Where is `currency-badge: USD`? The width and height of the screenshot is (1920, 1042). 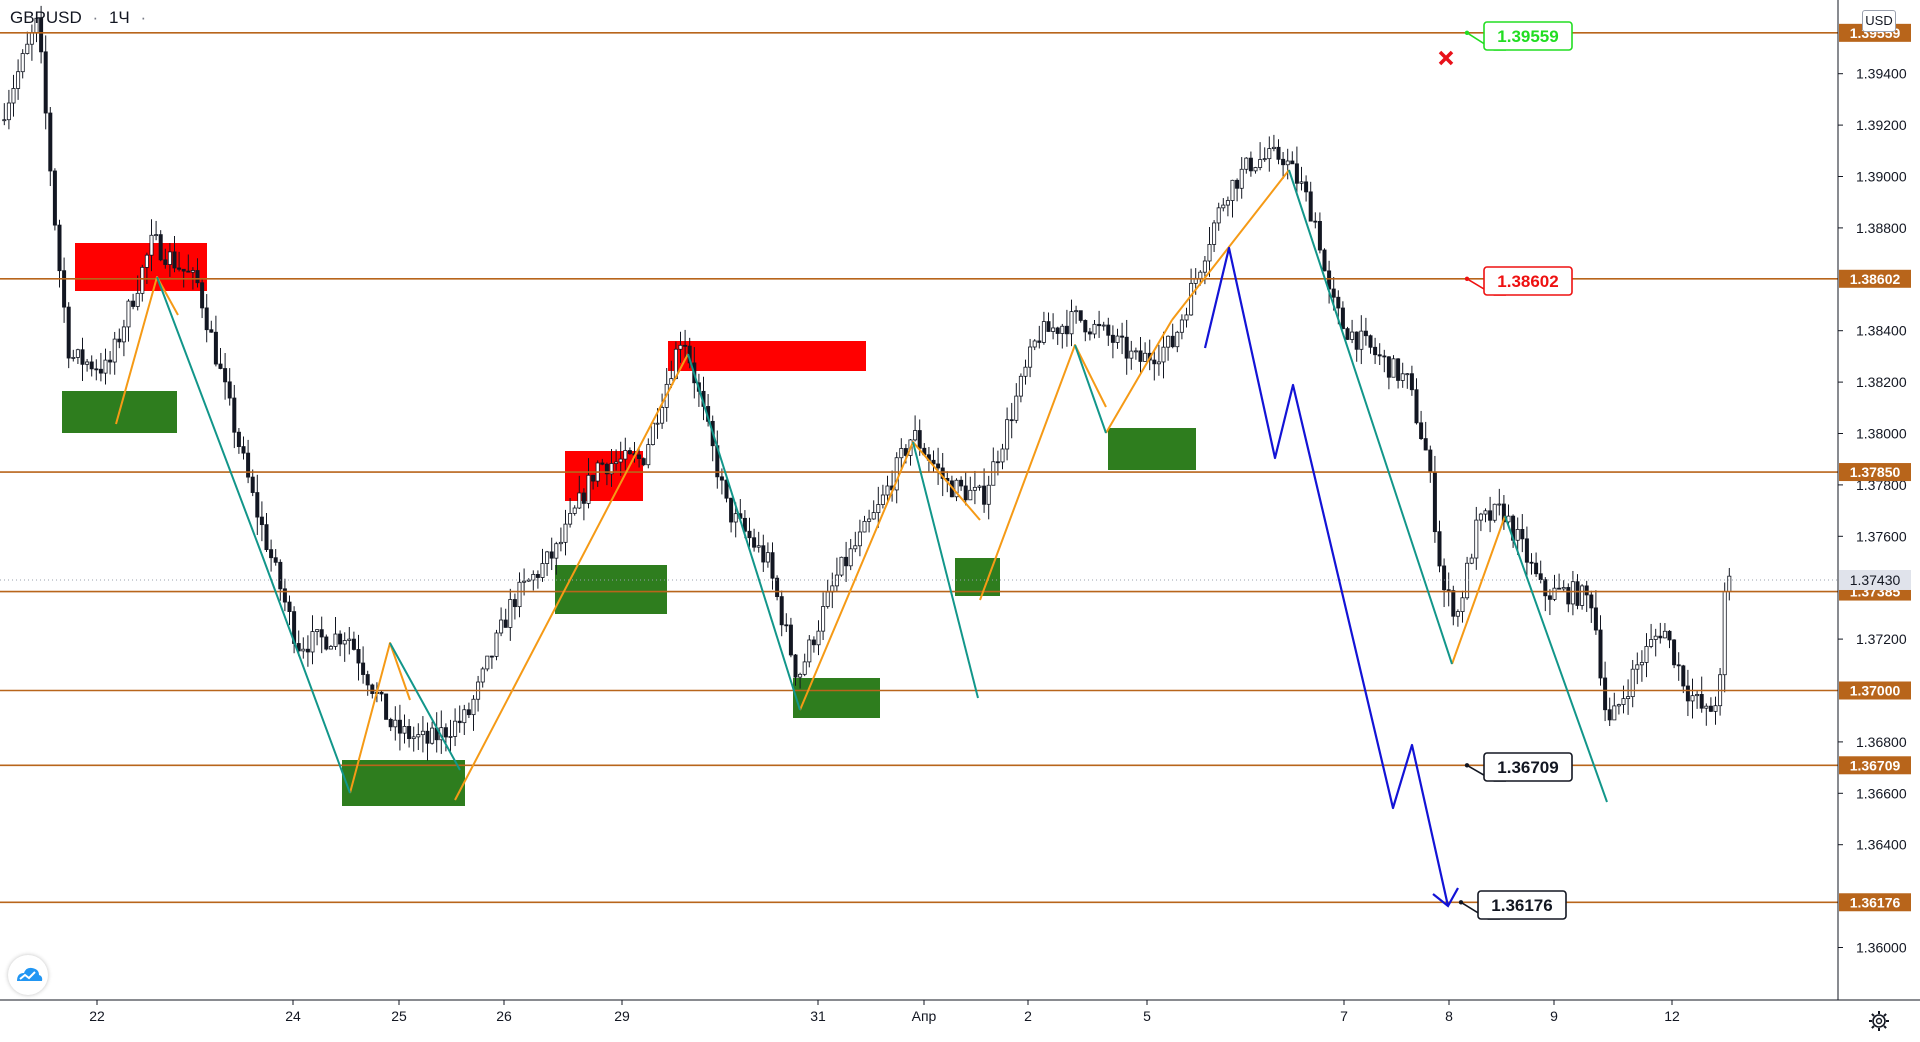
currency-badge: USD is located at coordinates (1879, 21).